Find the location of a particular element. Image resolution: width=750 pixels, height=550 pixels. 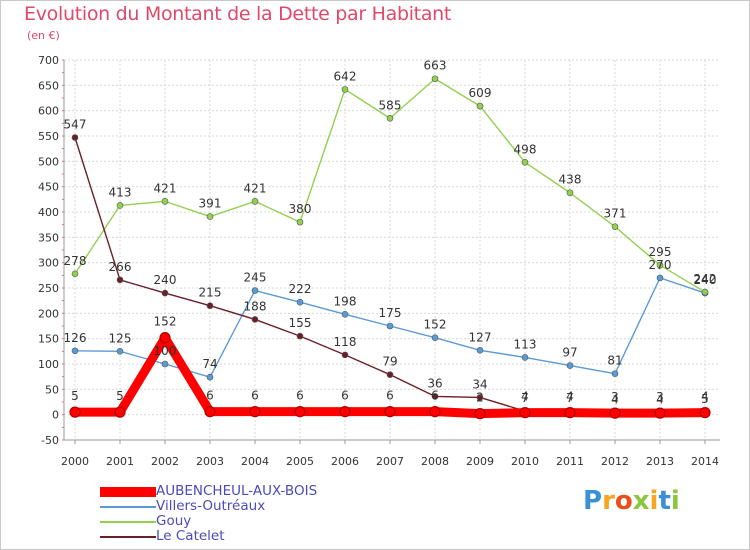

y-tick-label: 600 is located at coordinates (48, 111).